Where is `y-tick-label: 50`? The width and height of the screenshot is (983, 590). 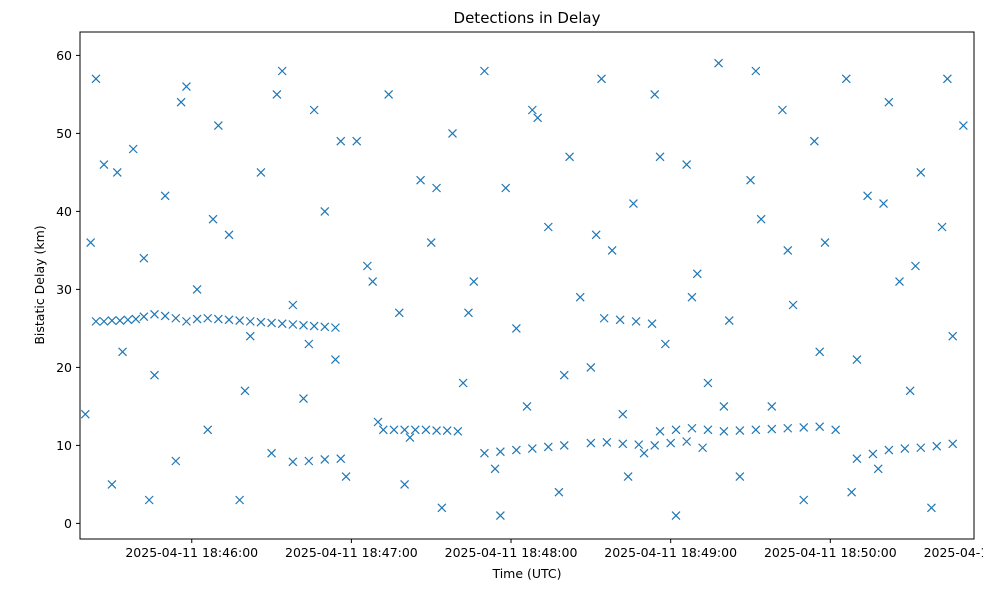 y-tick-label: 50 is located at coordinates (64, 133).